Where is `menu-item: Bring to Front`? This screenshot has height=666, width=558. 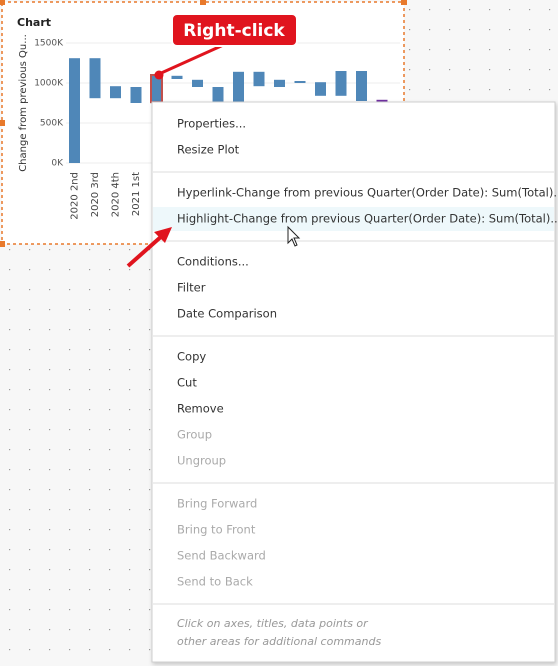
menu-item: Bring to Front is located at coordinates (216, 530).